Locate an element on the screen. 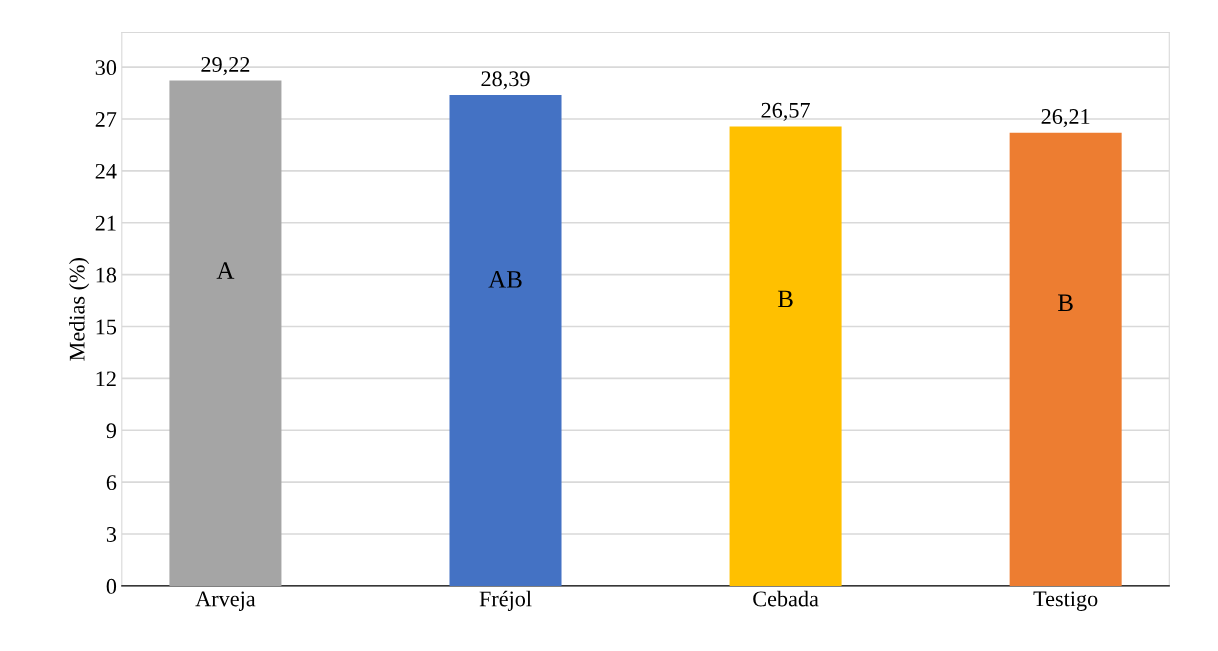 This screenshot has width=1218, height=651. y-tick-label: 18 is located at coordinates (106, 275).